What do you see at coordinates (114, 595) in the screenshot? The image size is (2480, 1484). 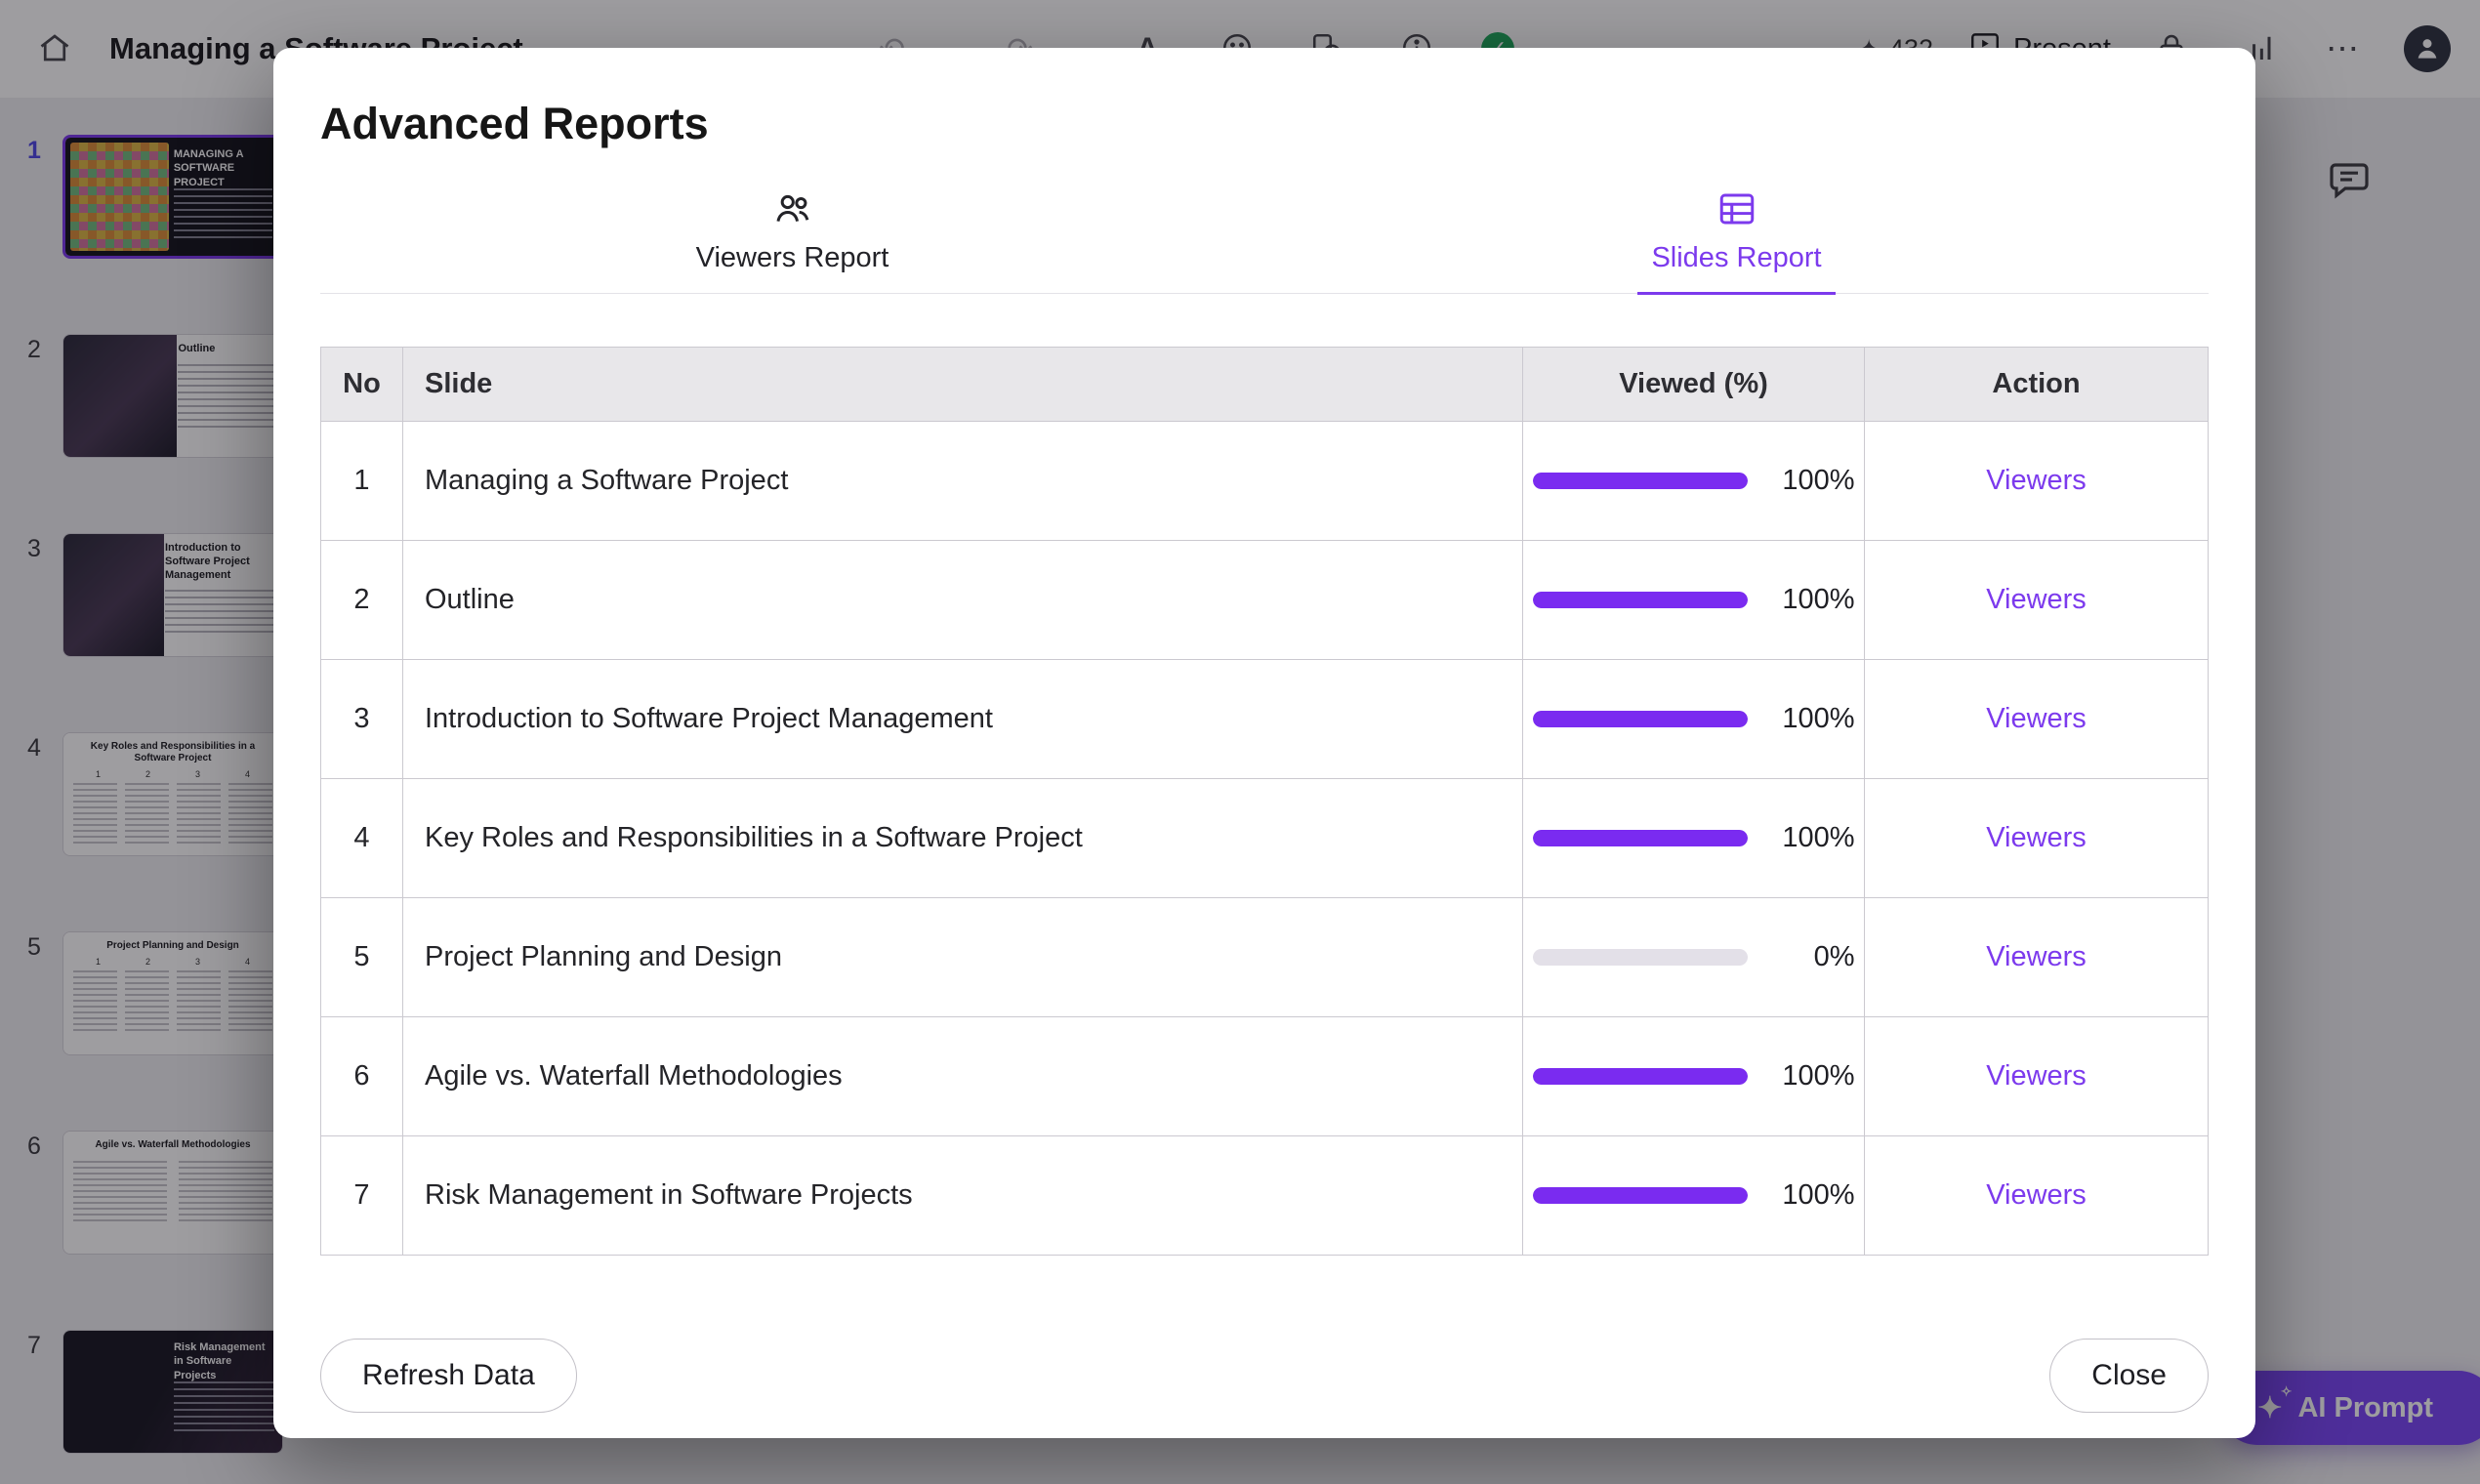 I see `slide-3-photo` at bounding box center [114, 595].